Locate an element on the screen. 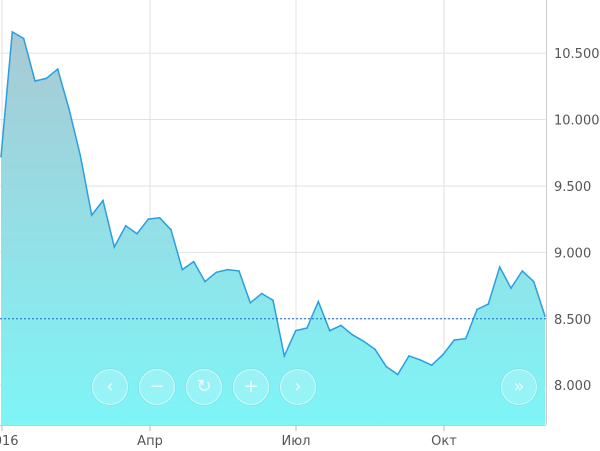 The height and width of the screenshot is (451, 600). y-tick-label: 9.500 is located at coordinates (572, 187).